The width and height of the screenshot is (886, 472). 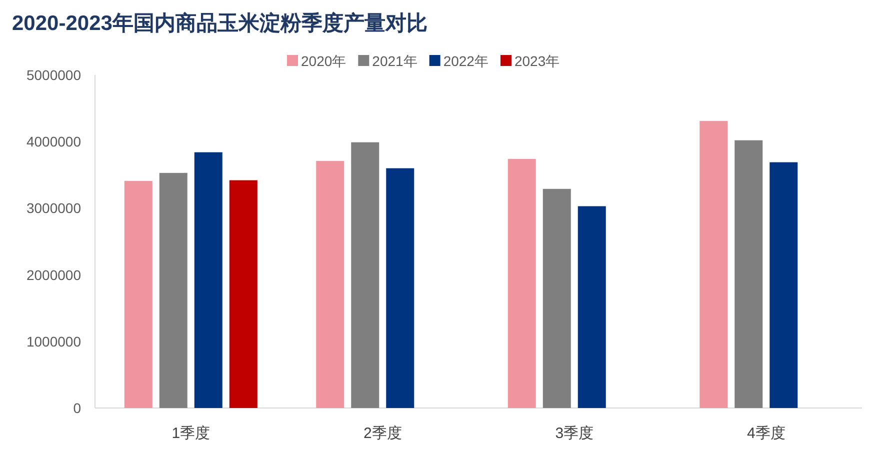 I want to click on x-tick-label: 4季度, so click(x=766, y=433).